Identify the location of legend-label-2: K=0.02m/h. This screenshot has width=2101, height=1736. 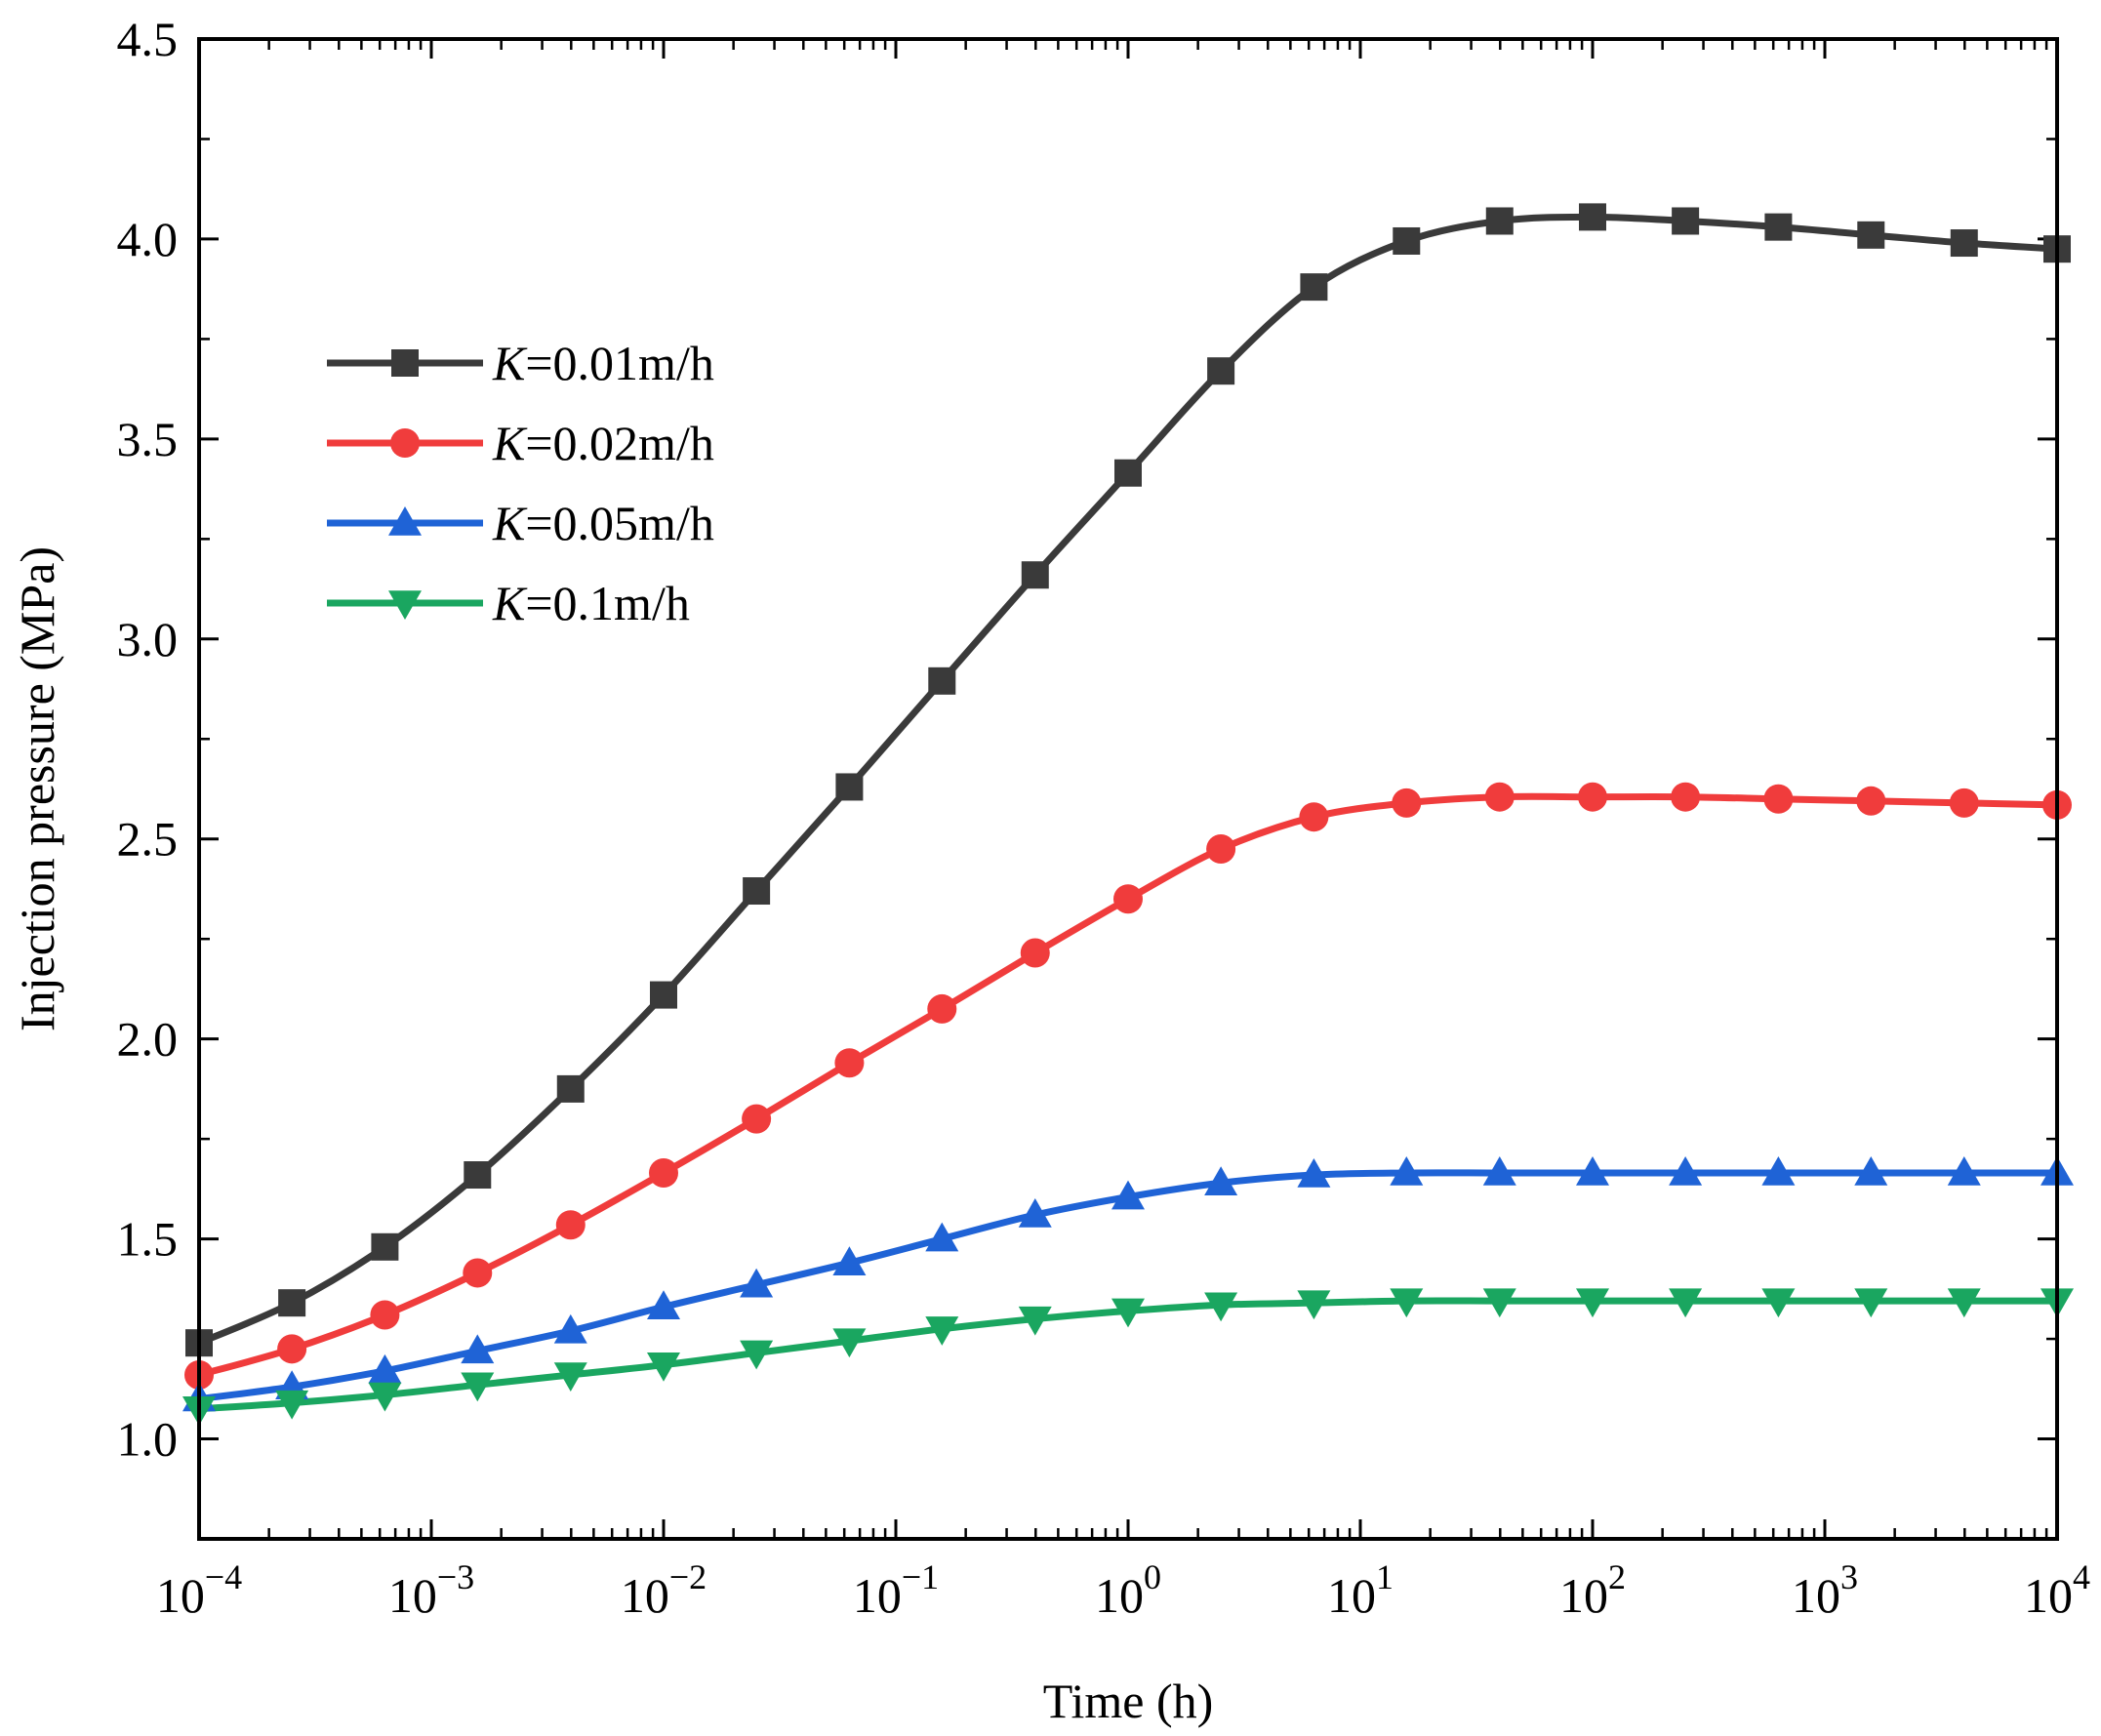
(603, 443).